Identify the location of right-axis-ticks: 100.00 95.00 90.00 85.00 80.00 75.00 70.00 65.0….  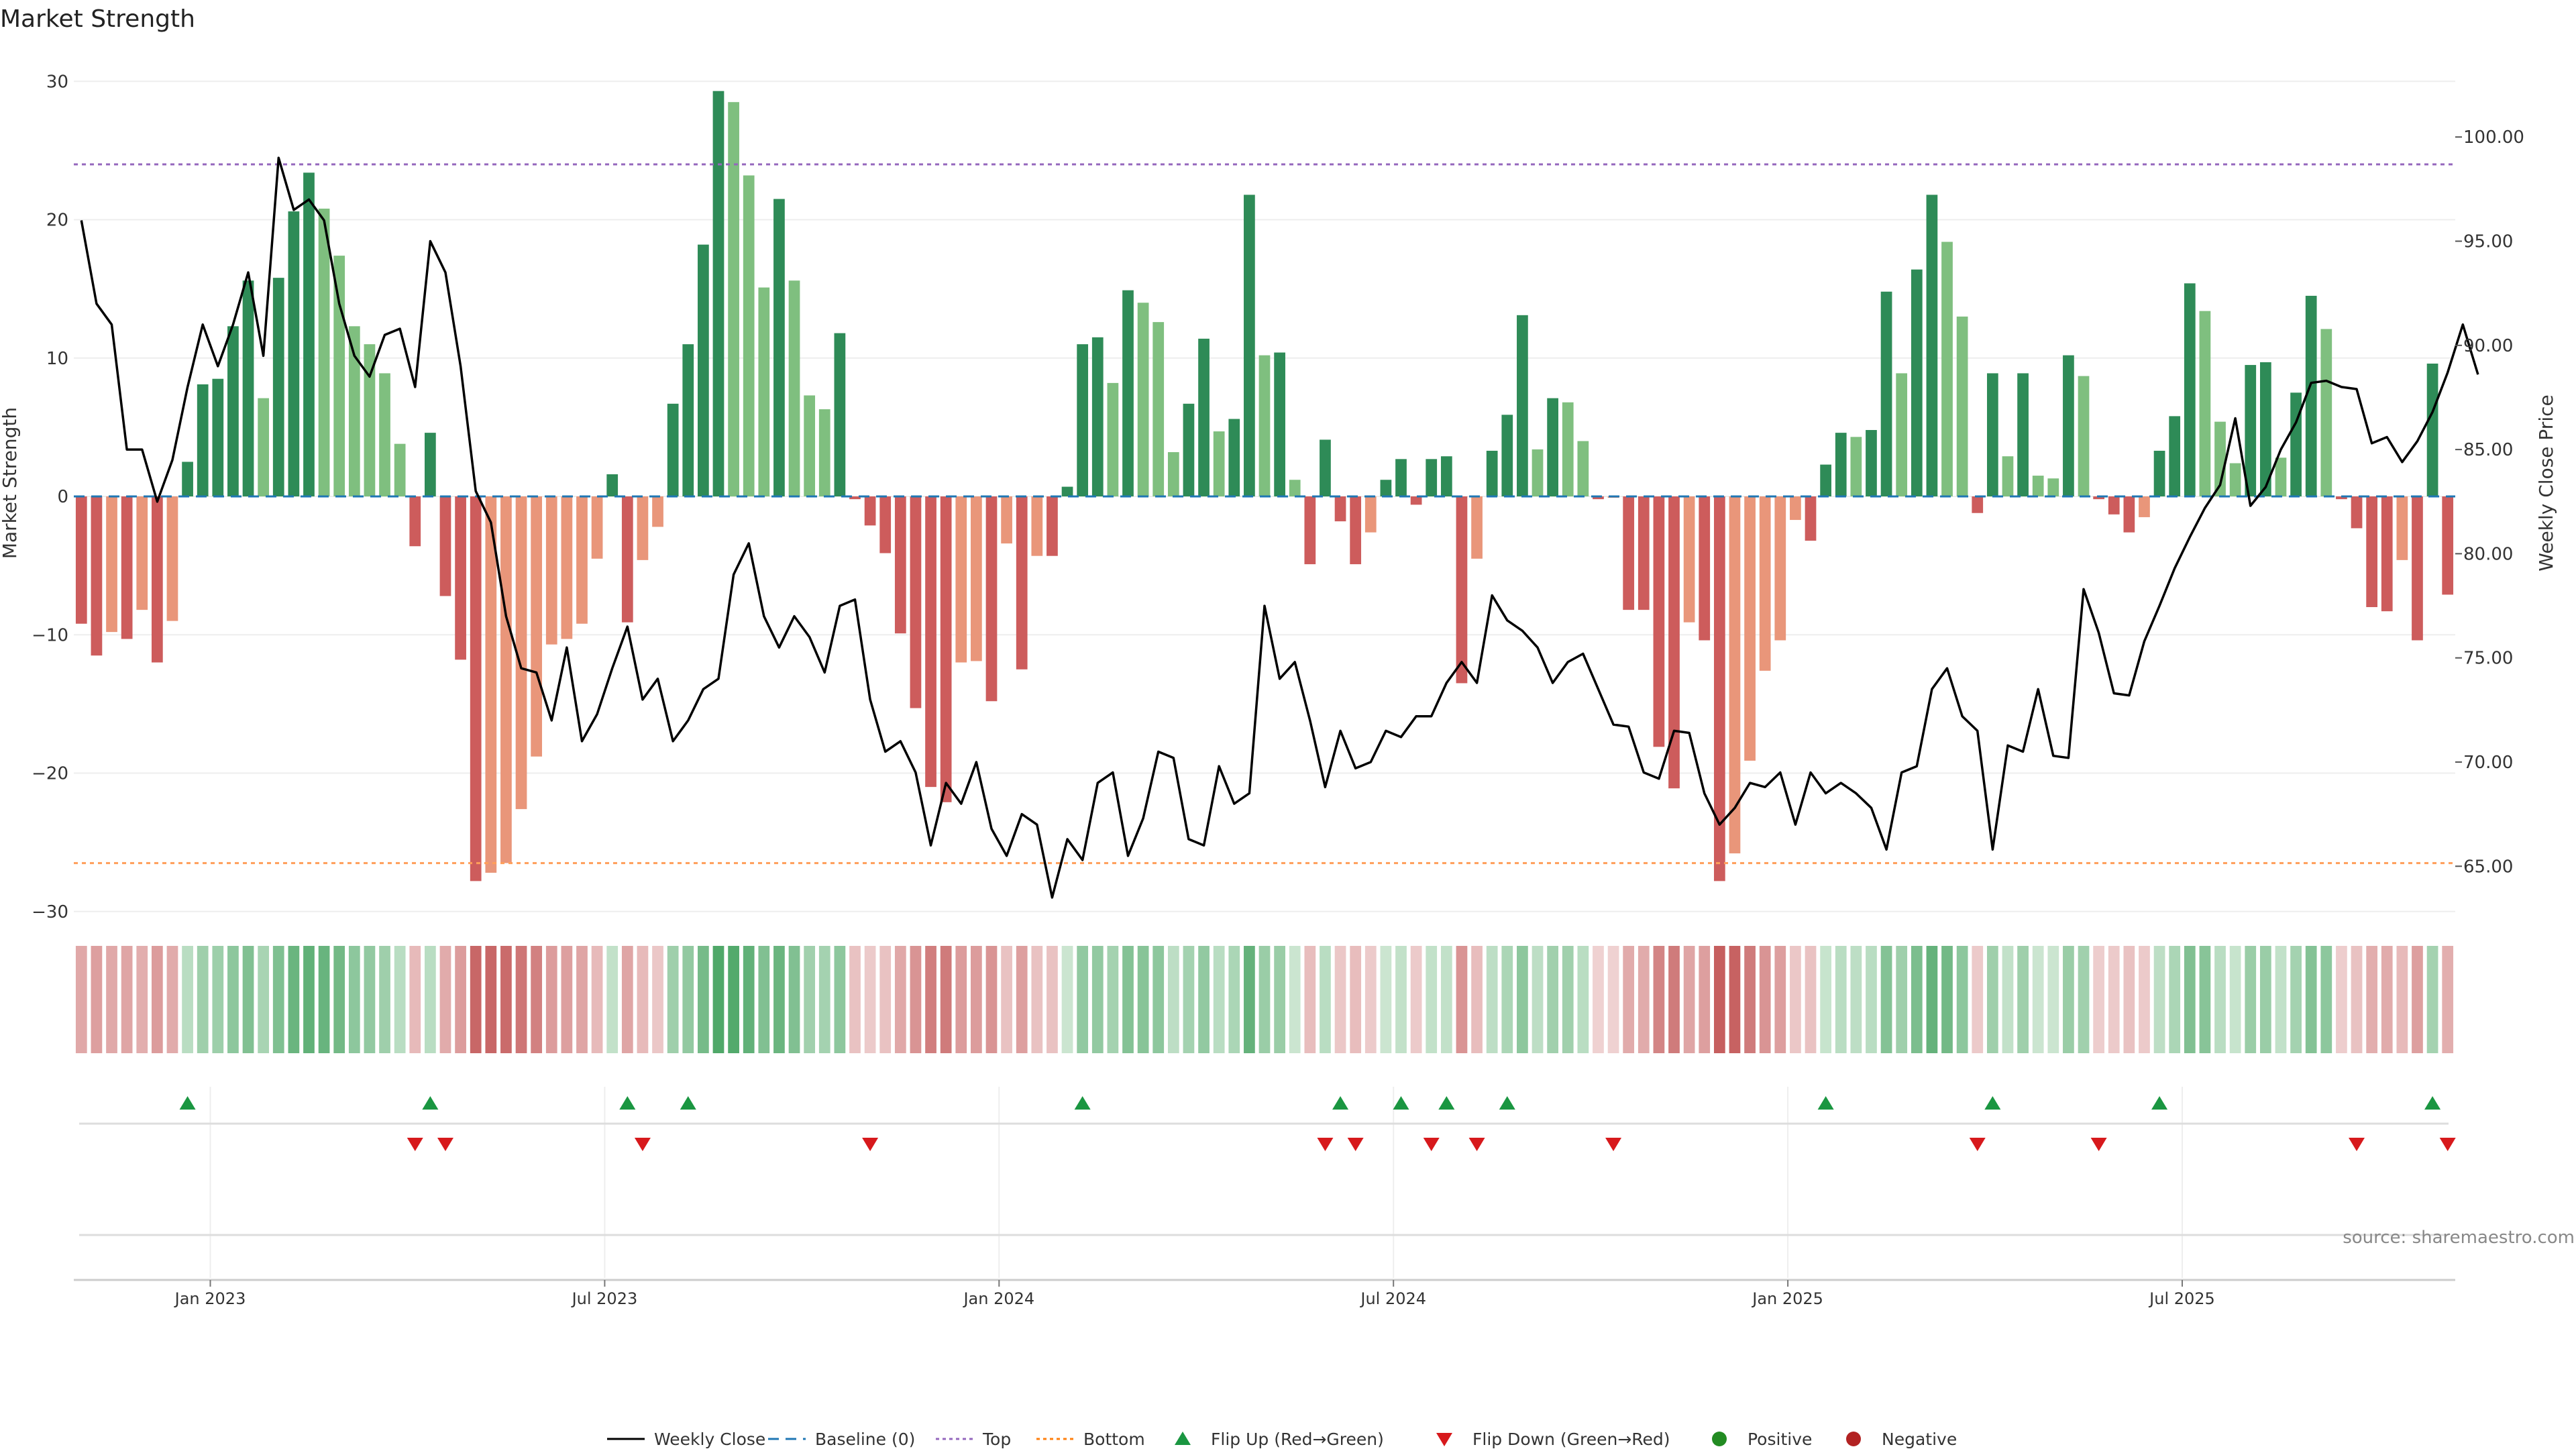
(2489, 502).